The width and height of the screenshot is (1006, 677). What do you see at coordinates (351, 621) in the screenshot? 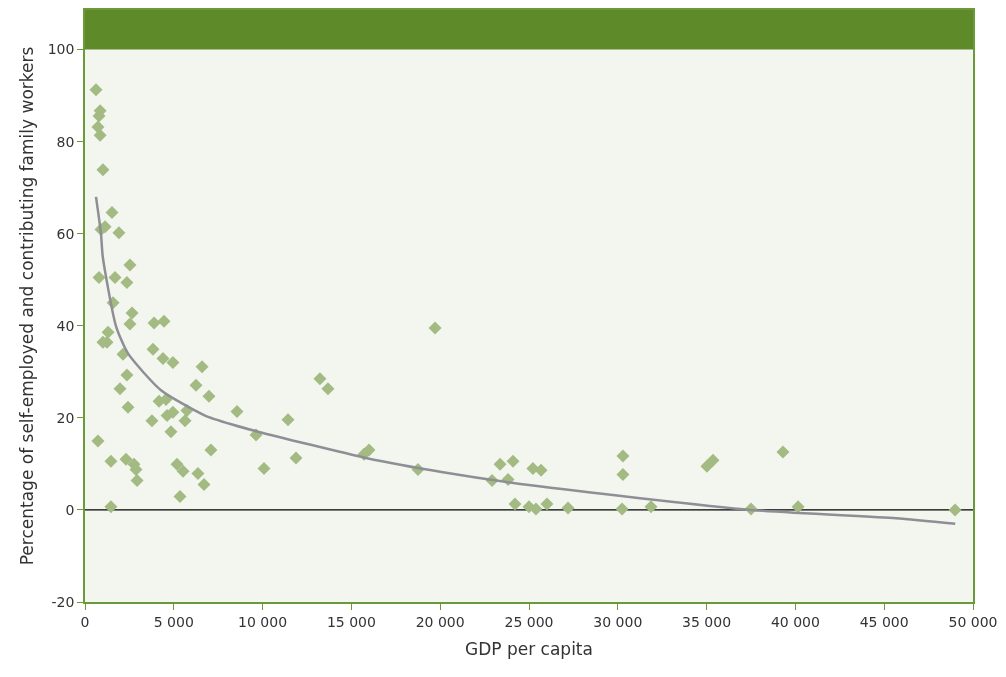
I see `x-tick-label: 15 000` at bounding box center [351, 621].